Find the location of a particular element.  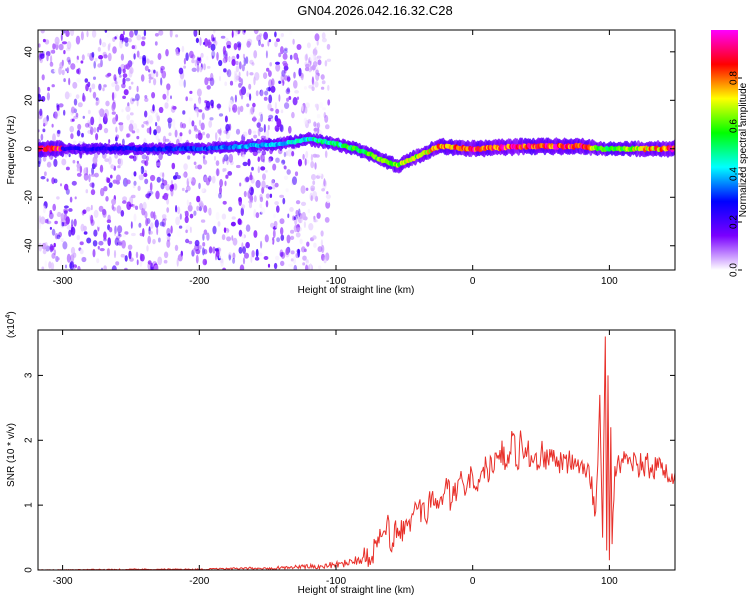

spectrogram-y-axis-label: Frequency (Hz) is located at coordinates (11, 150).